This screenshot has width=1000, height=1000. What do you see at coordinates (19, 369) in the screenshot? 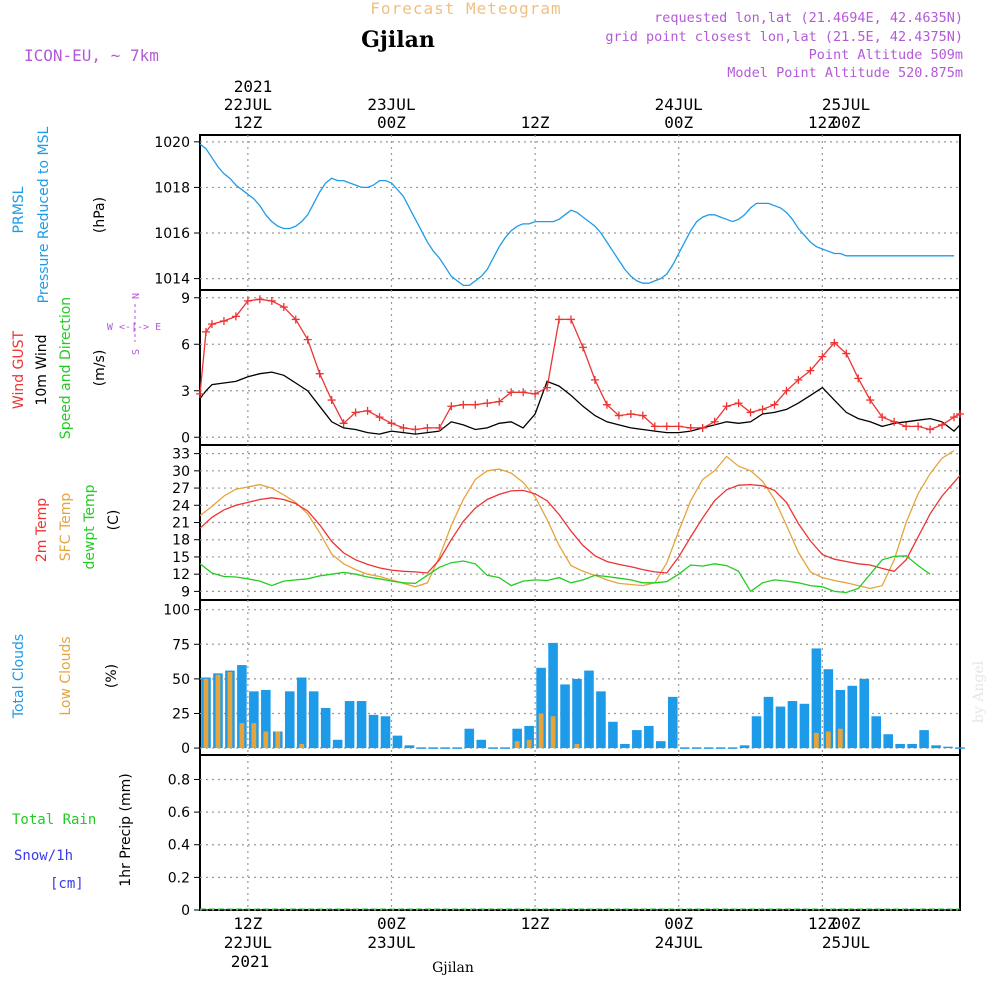
I see `wind-gust-label: Wind GUST` at bounding box center [19, 369].